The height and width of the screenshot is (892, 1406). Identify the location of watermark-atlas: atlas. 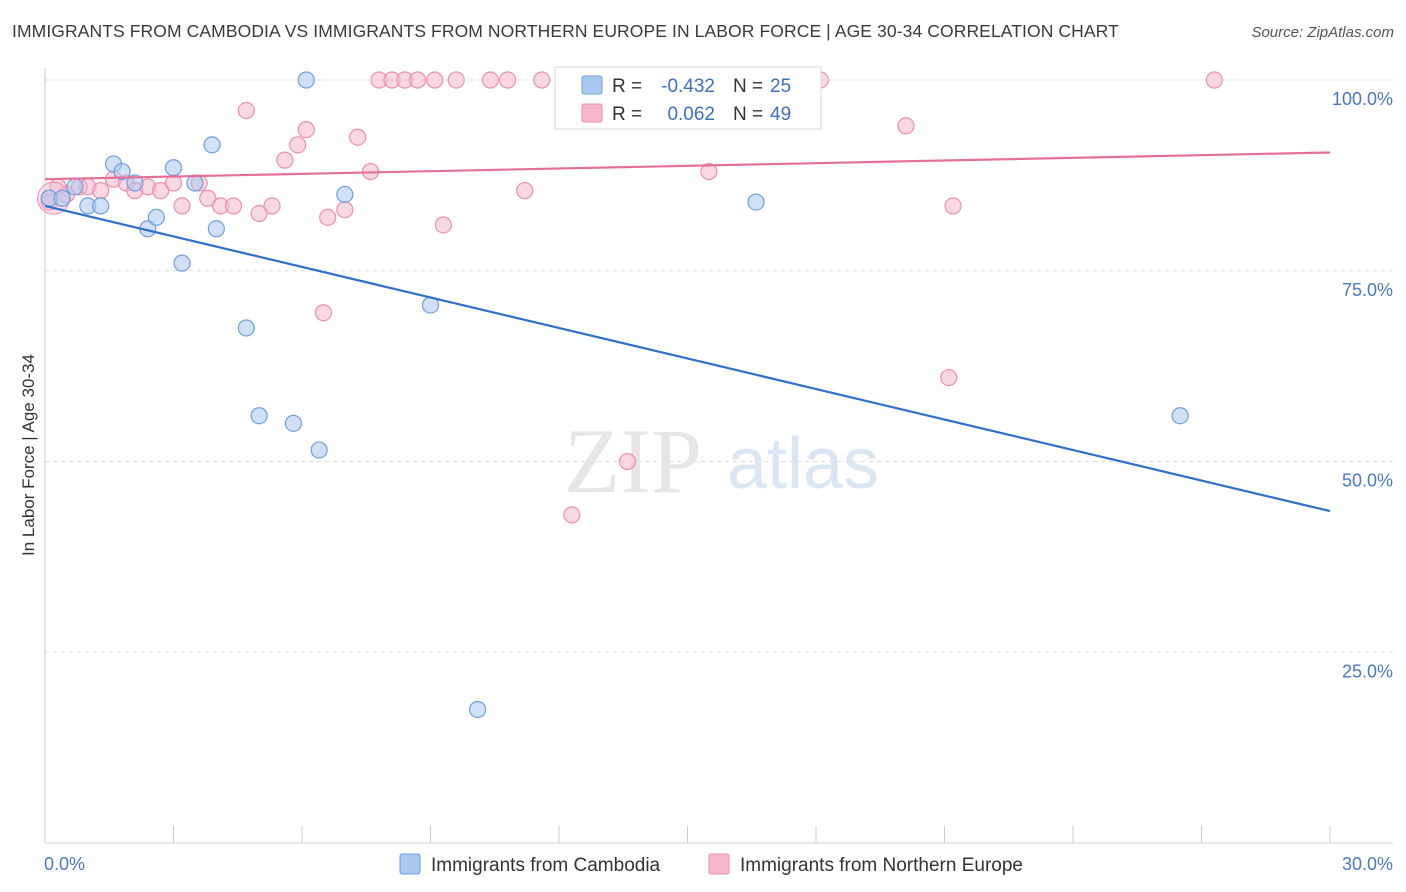
(803, 464).